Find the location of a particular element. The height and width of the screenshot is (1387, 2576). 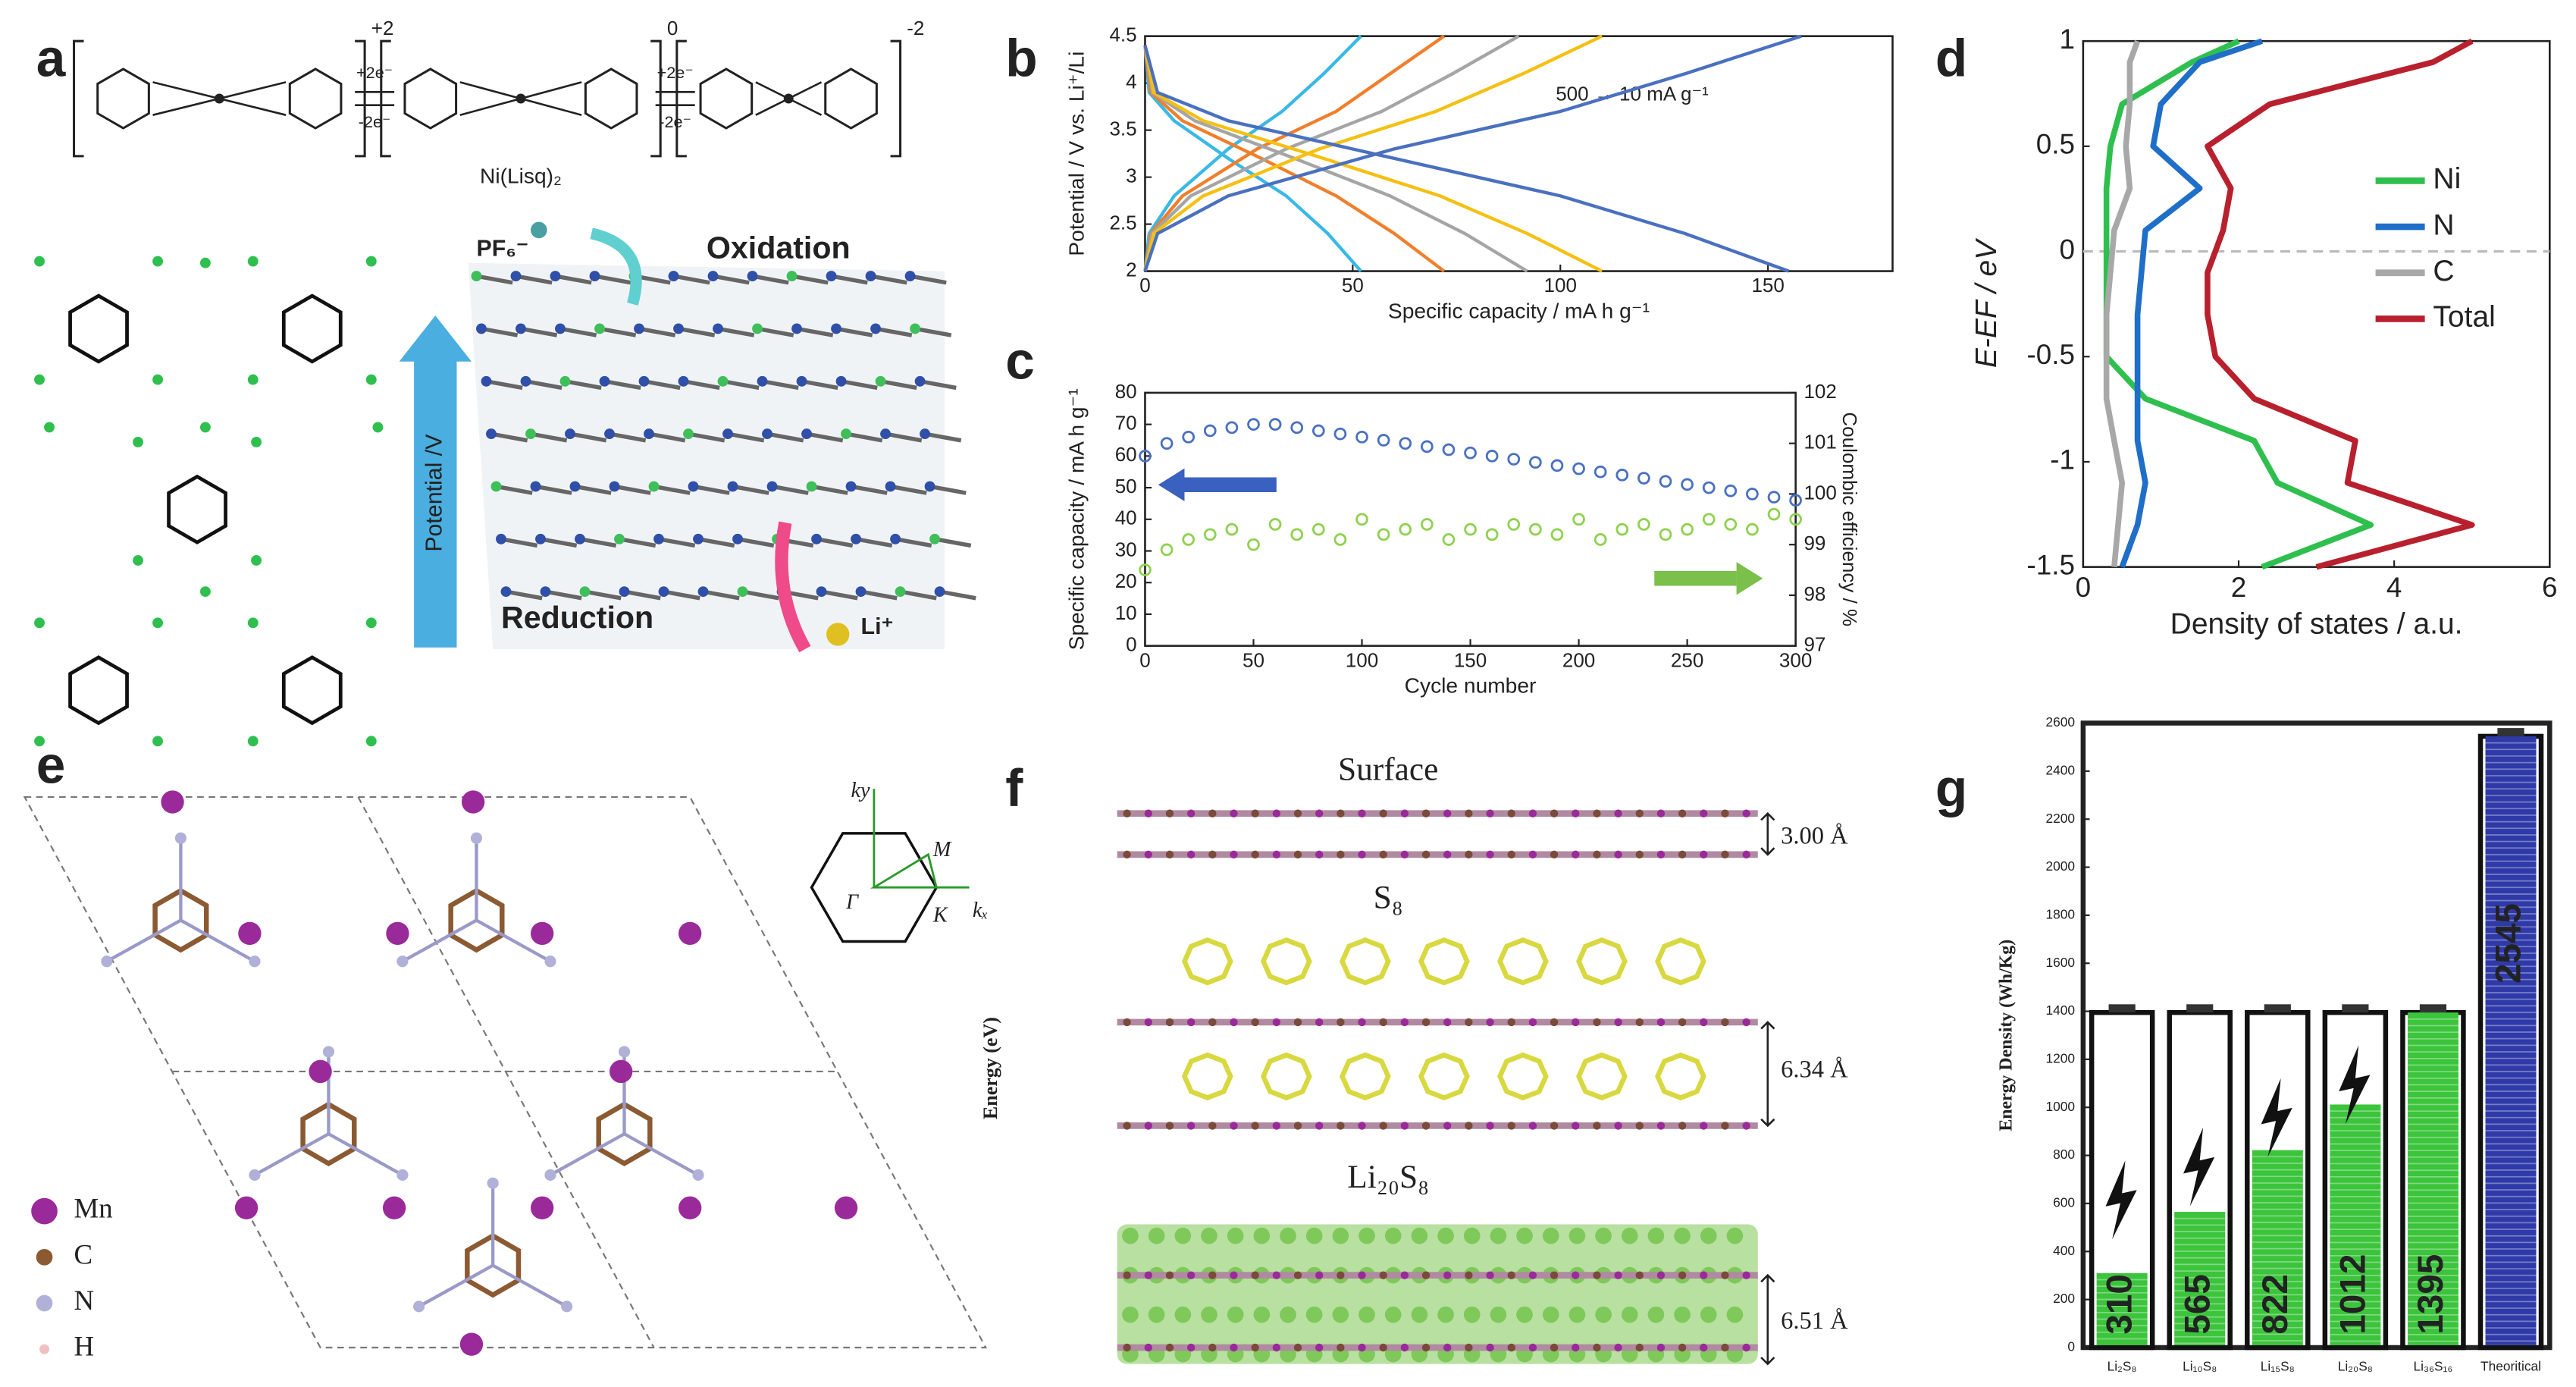

y-tick-label: 1400 is located at coordinates (2060, 1011).